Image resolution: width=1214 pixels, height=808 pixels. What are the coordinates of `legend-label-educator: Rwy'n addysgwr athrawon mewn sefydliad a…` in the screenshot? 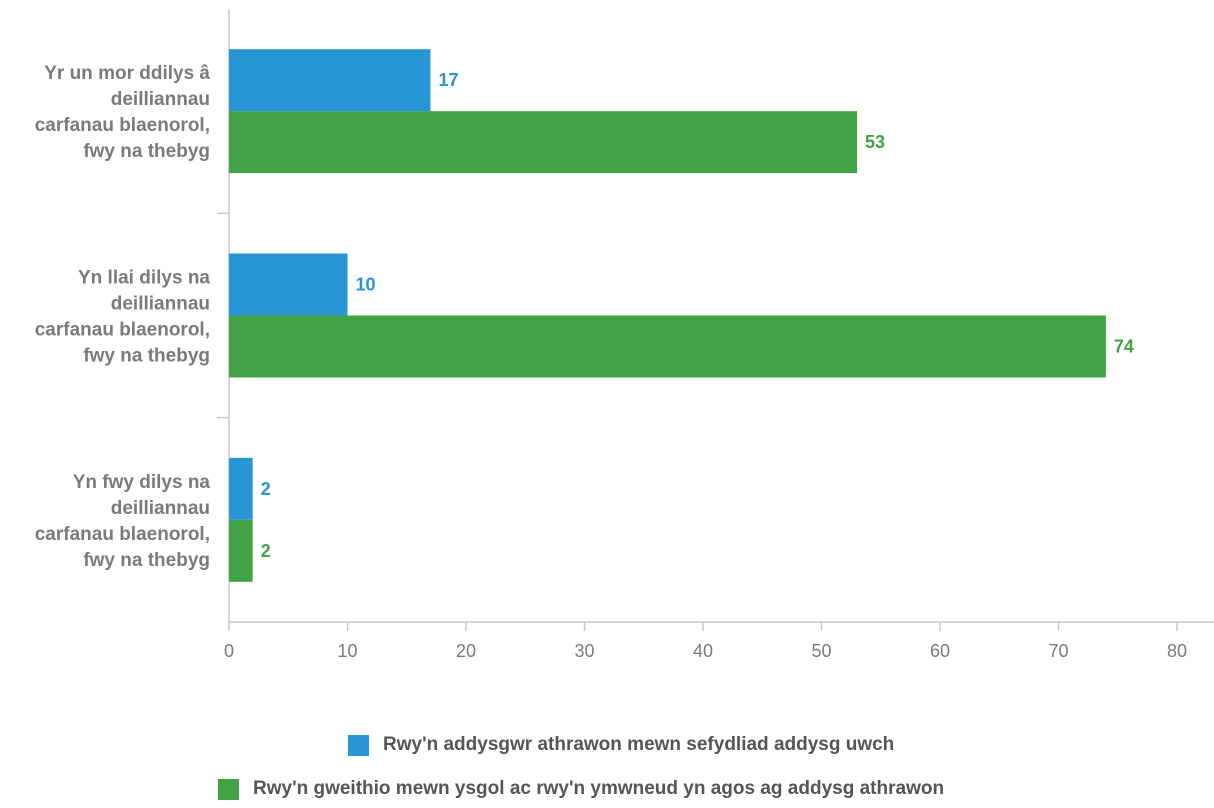 It's located at (639, 744).